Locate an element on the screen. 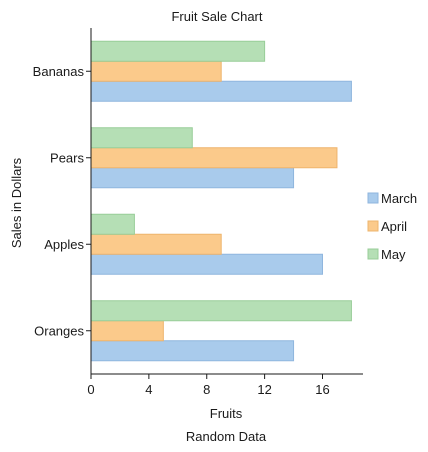 This screenshot has width=428, height=452. x-tick-label: 0 is located at coordinates (90, 389).